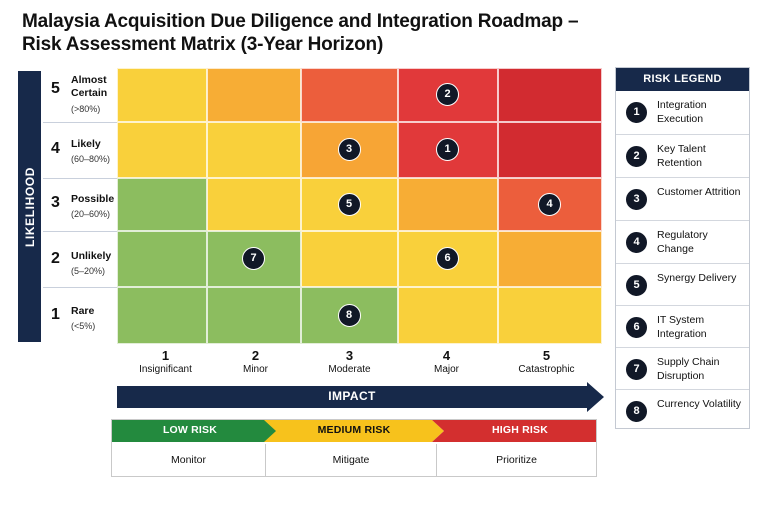 This screenshot has height=512, width=768. I want to click on tier-low: LOW RISK, so click(196, 431).